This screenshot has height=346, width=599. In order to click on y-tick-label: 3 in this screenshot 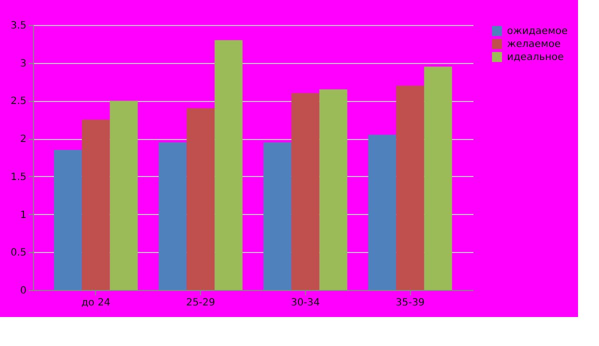, I will do `click(23, 64)`.